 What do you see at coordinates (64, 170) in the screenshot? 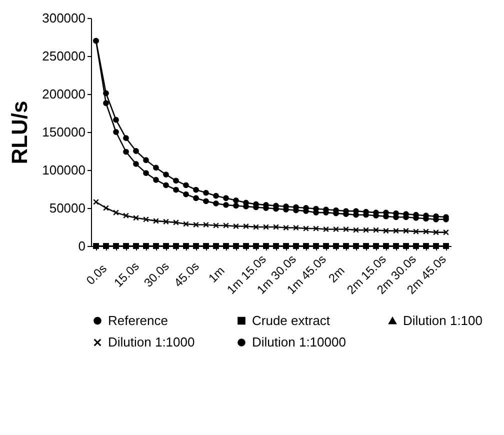
I see `y-tick-label: 100000` at bounding box center [64, 170].